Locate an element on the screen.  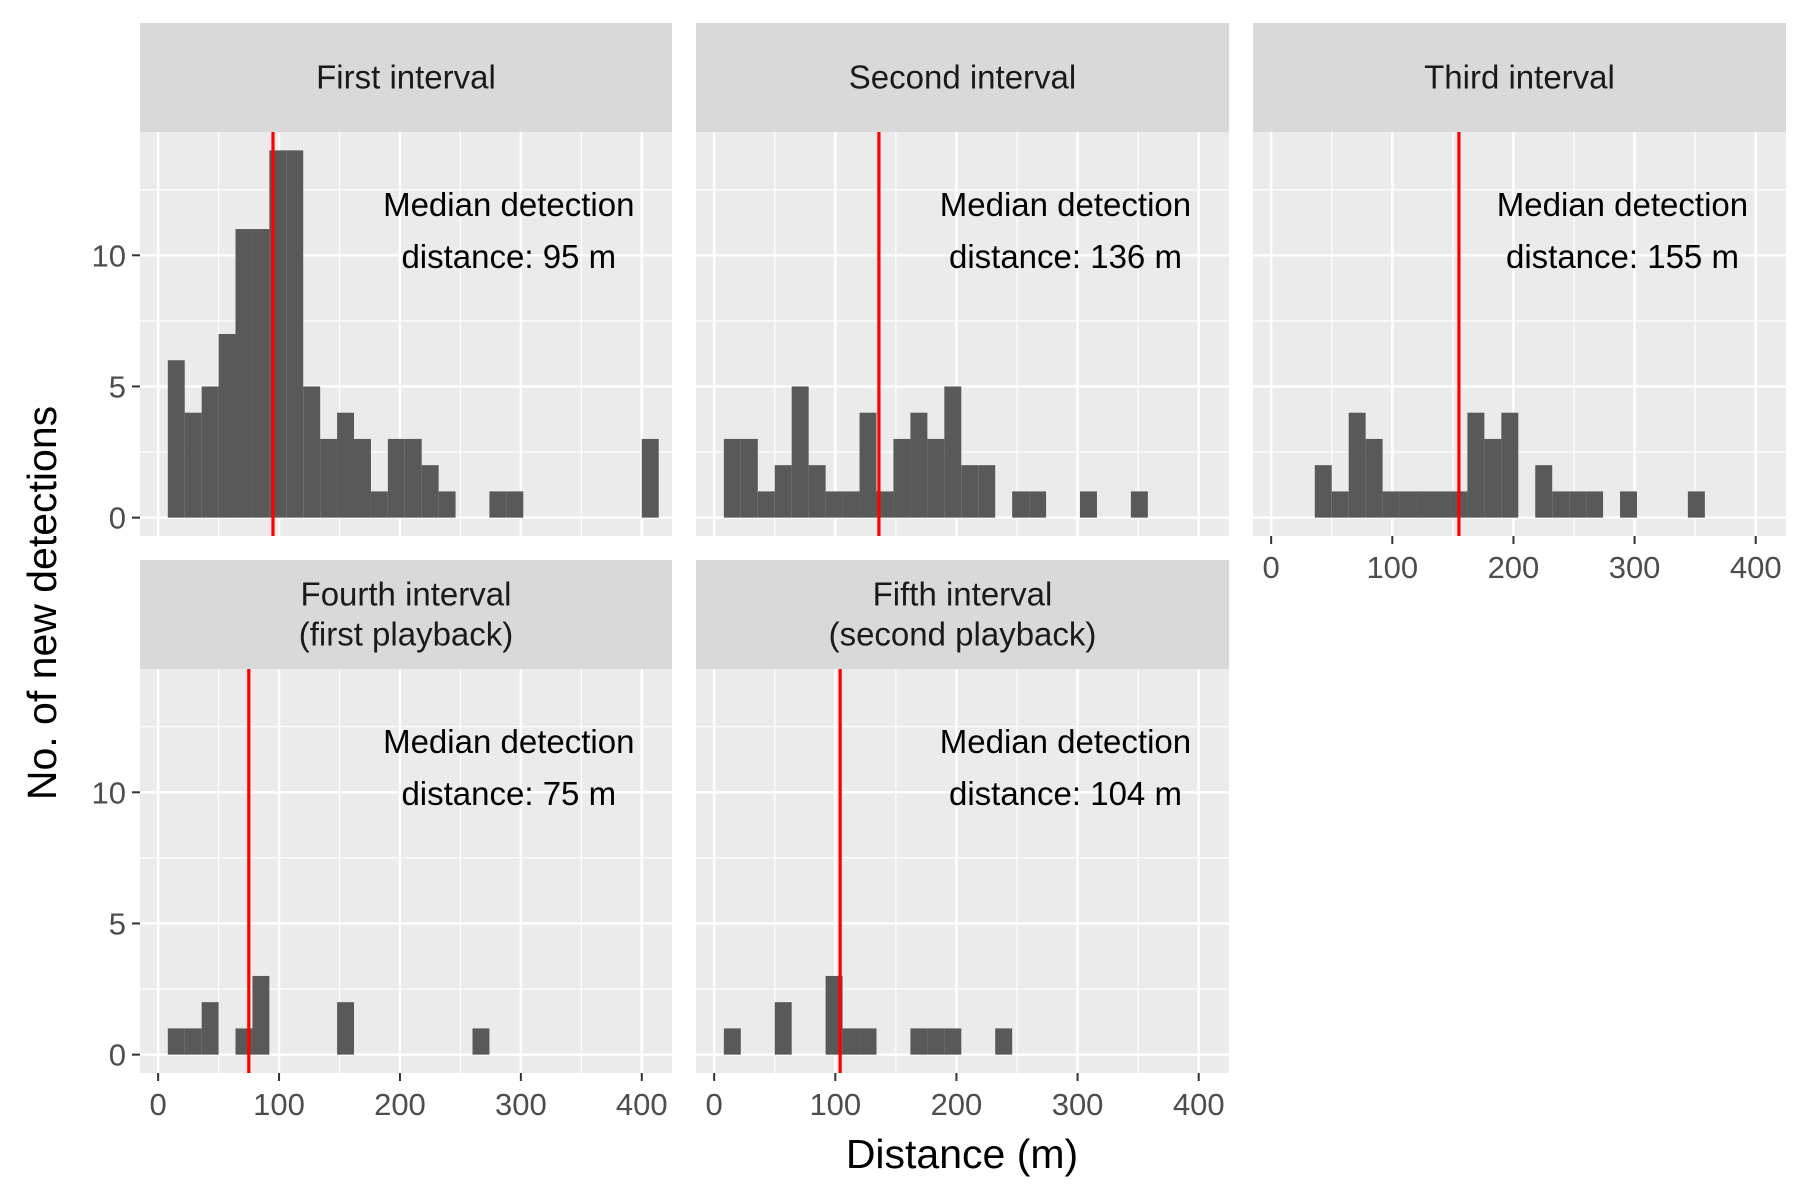
y-axis-title: No. of new detections is located at coordinates (42, 603).